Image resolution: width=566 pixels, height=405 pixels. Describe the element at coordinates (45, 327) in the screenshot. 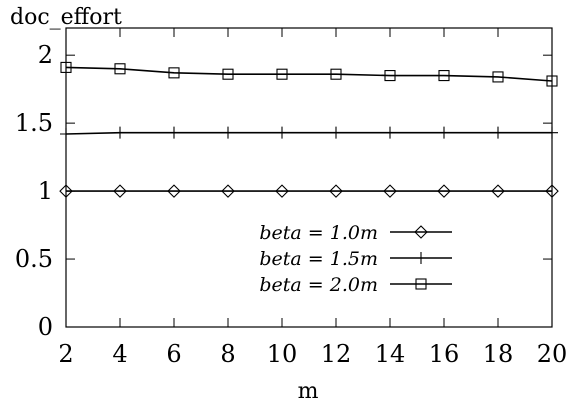

I see `y-tick-label: 0` at that location.